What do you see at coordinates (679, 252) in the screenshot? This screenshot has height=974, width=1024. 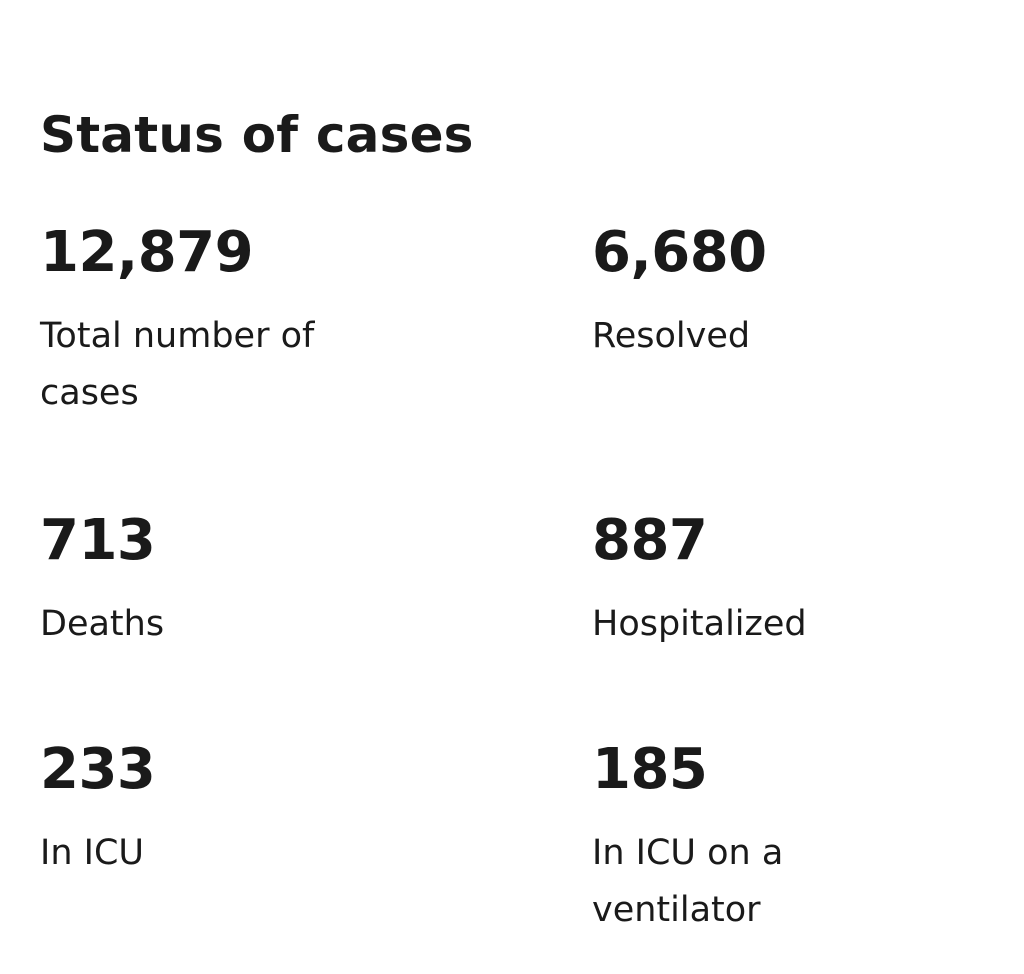 I see `stat-value: 6,680` at bounding box center [679, 252].